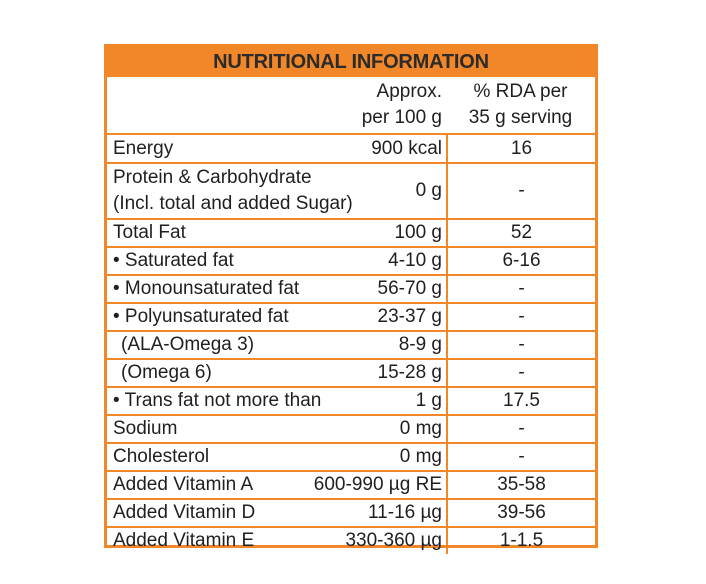 The width and height of the screenshot is (706, 584). Describe the element at coordinates (520, 91) in the screenshot. I see `header-rda-line1: % RDA per` at that location.